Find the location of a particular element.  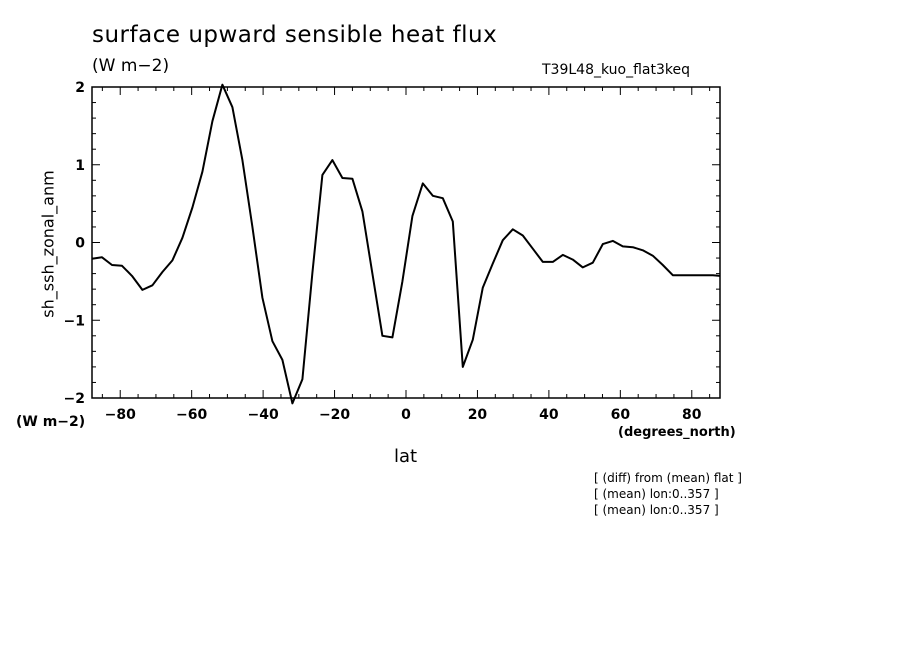

y-tick-label: 0 is located at coordinates (80, 244).